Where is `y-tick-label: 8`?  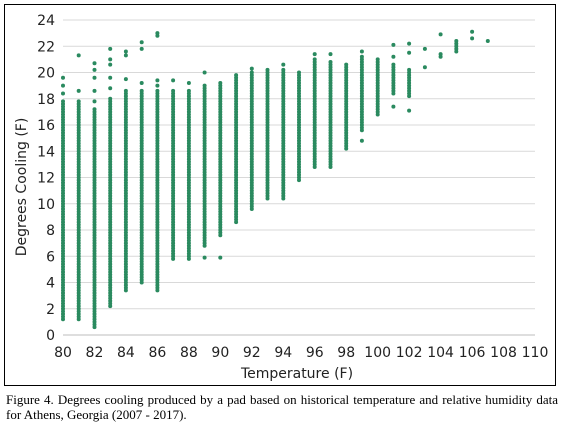 y-tick-label: 8 is located at coordinates (50, 231).